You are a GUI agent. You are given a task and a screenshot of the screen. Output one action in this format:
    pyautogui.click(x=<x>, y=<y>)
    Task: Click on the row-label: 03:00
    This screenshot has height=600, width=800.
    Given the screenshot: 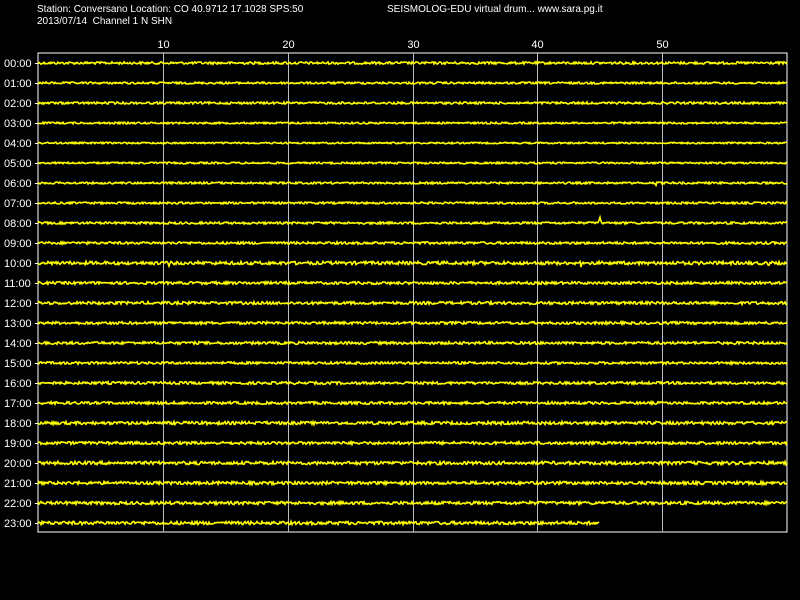 What is the action you would take?
    pyautogui.click(x=18, y=124)
    